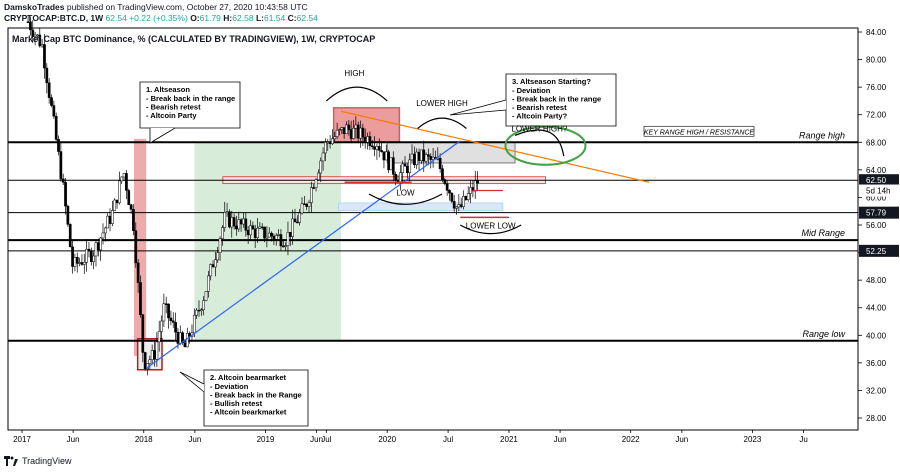 The height and width of the screenshot is (472, 900). Describe the element at coordinates (11, 461) in the screenshot. I see `tradingview-logo-icon` at that location.